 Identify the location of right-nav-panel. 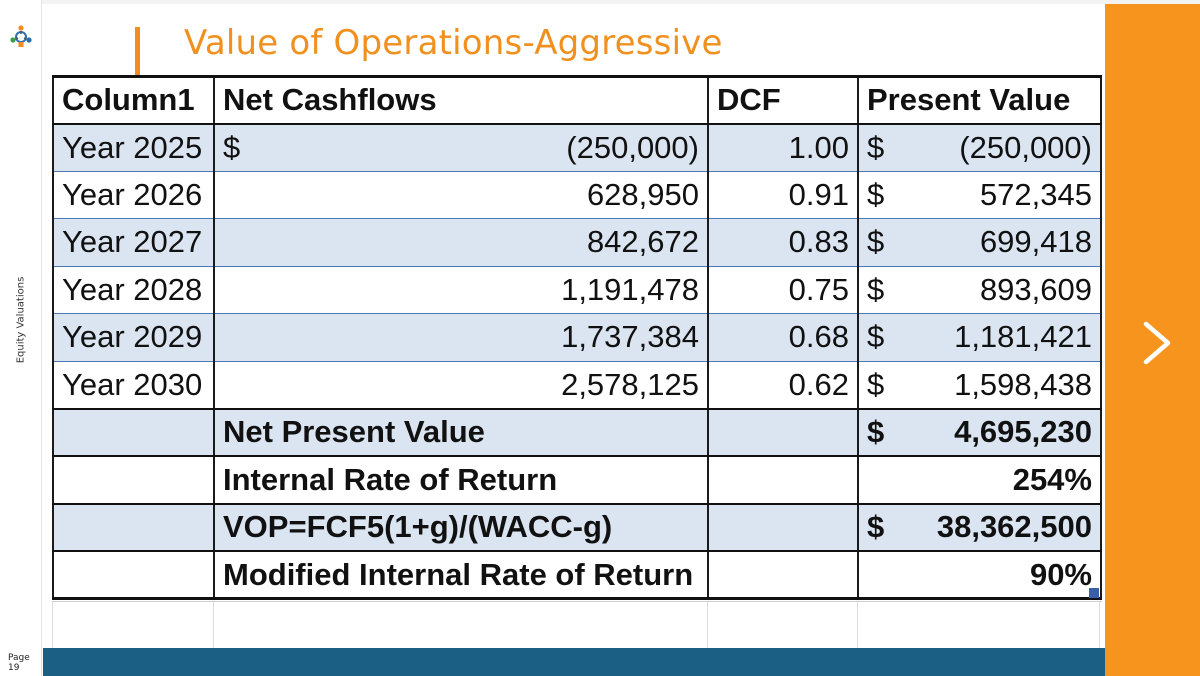
(1152, 340).